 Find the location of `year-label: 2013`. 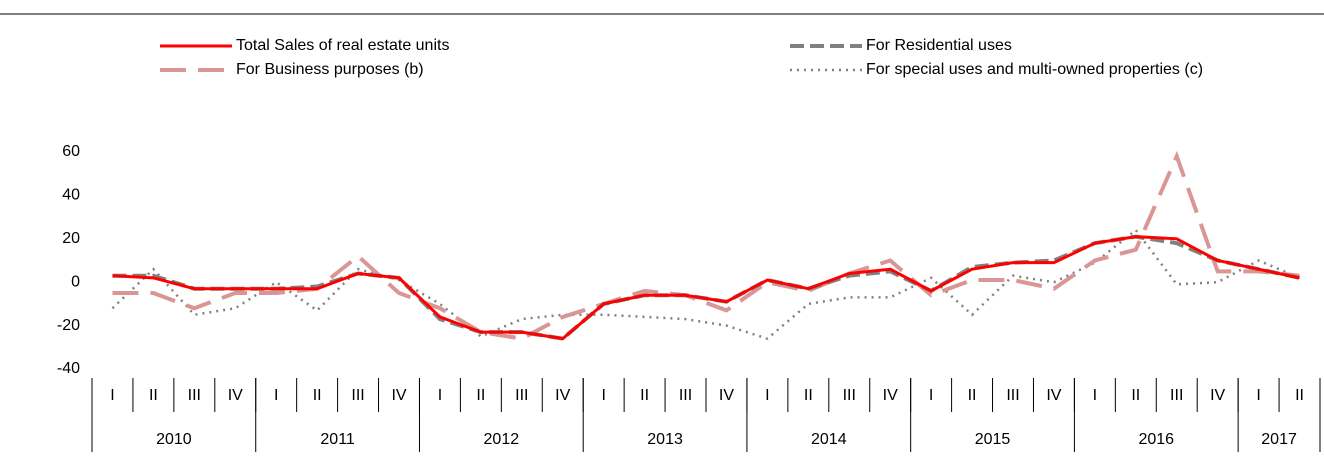

year-label: 2013 is located at coordinates (665, 439).